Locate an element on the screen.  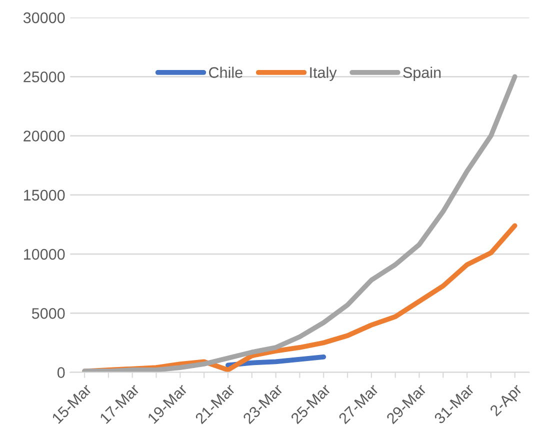
y-tick-label: 25000 is located at coordinates (44, 77).